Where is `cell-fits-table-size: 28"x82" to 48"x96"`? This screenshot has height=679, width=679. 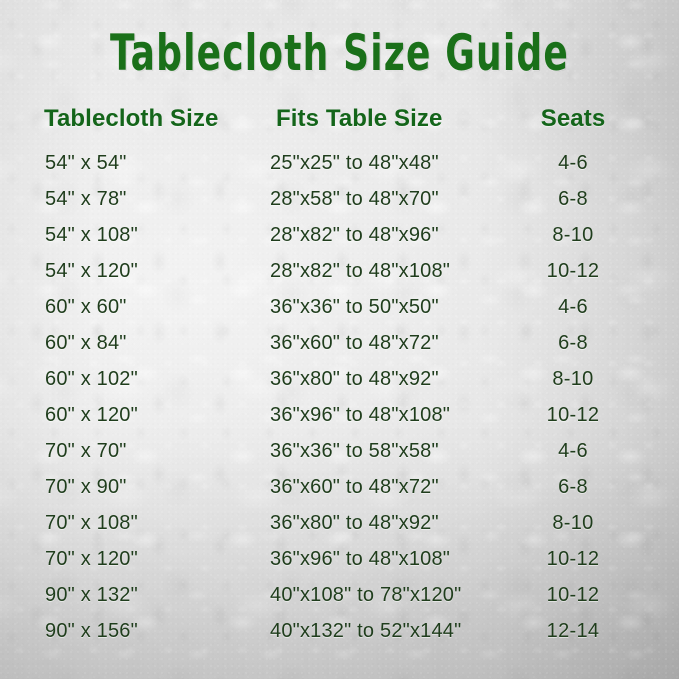 cell-fits-table-size: 28"x82" to 48"x96" is located at coordinates (354, 235).